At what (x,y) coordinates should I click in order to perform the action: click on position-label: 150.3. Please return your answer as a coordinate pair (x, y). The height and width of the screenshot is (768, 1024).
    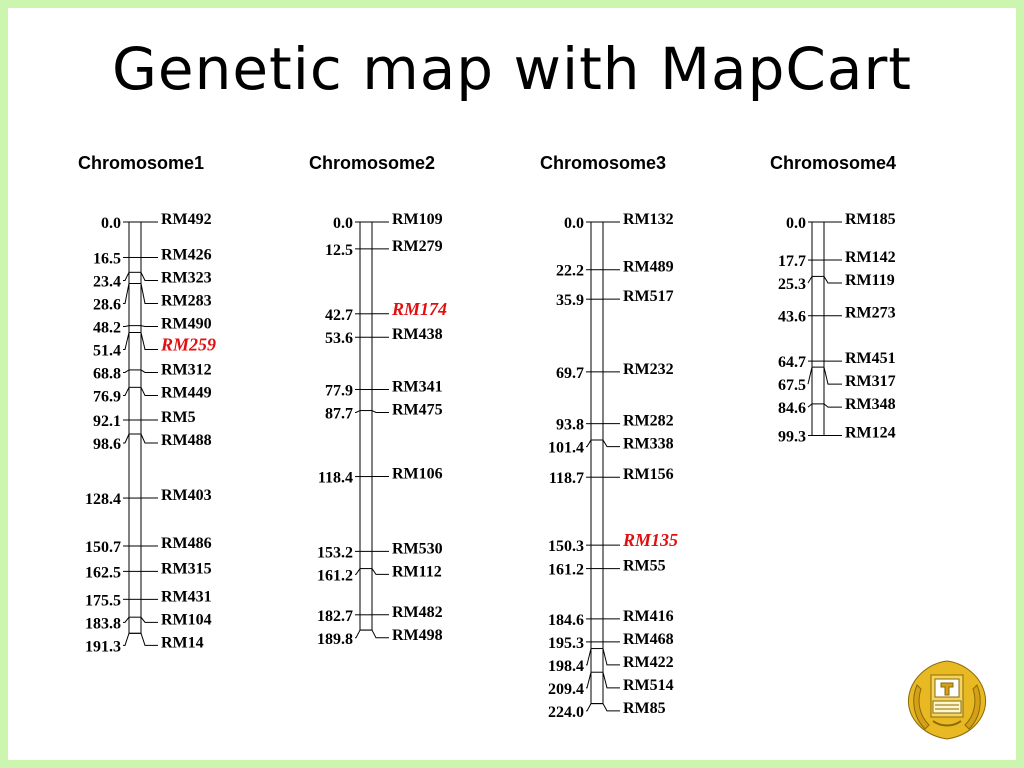
    Looking at the image, I should click on (566, 546).